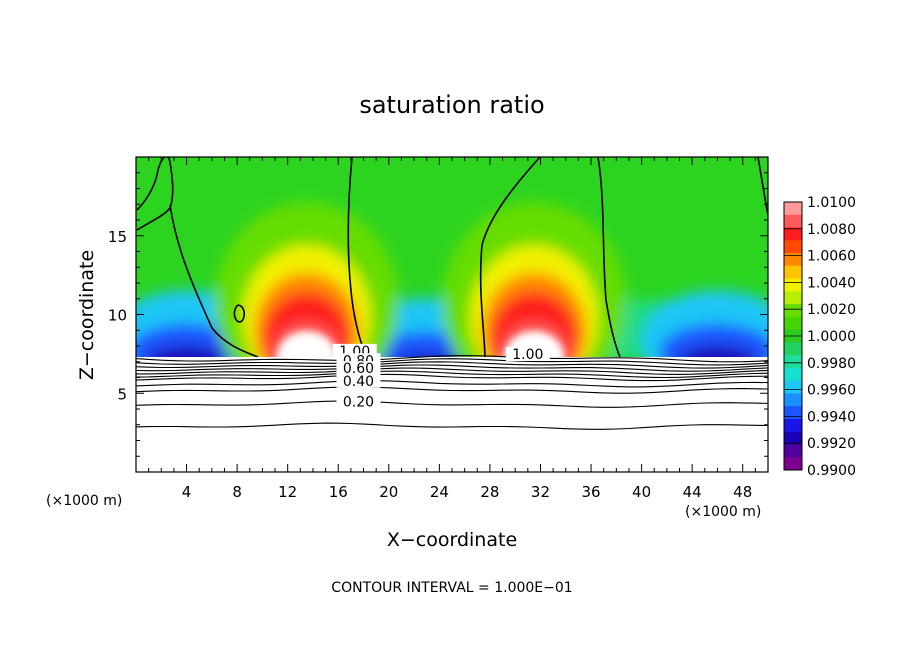  What do you see at coordinates (723, 512) in the screenshot?
I see `x-unit-right: (×1000 m)` at bounding box center [723, 512].